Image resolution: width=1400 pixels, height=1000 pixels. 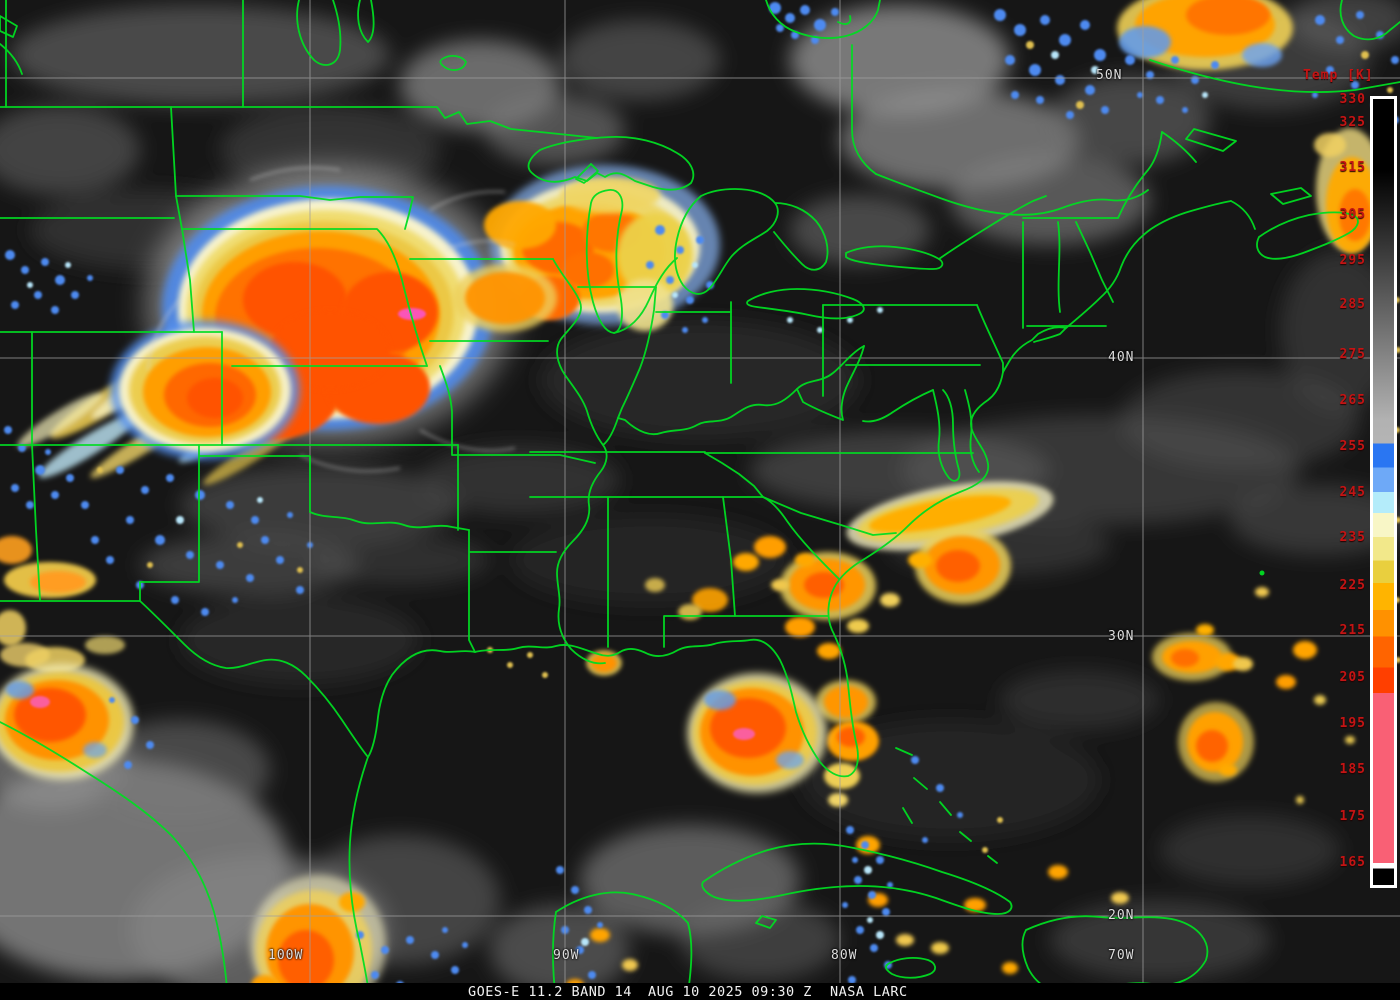 I want to click on temp-tick-330: 330, so click(x=1352, y=99).